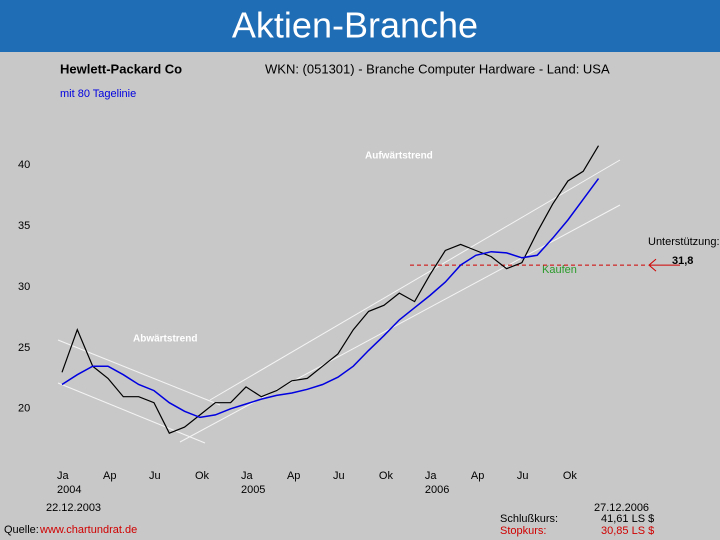 Image resolution: width=720 pixels, height=540 pixels. I want to click on stop-value: 30,85 LS $, so click(627, 531).